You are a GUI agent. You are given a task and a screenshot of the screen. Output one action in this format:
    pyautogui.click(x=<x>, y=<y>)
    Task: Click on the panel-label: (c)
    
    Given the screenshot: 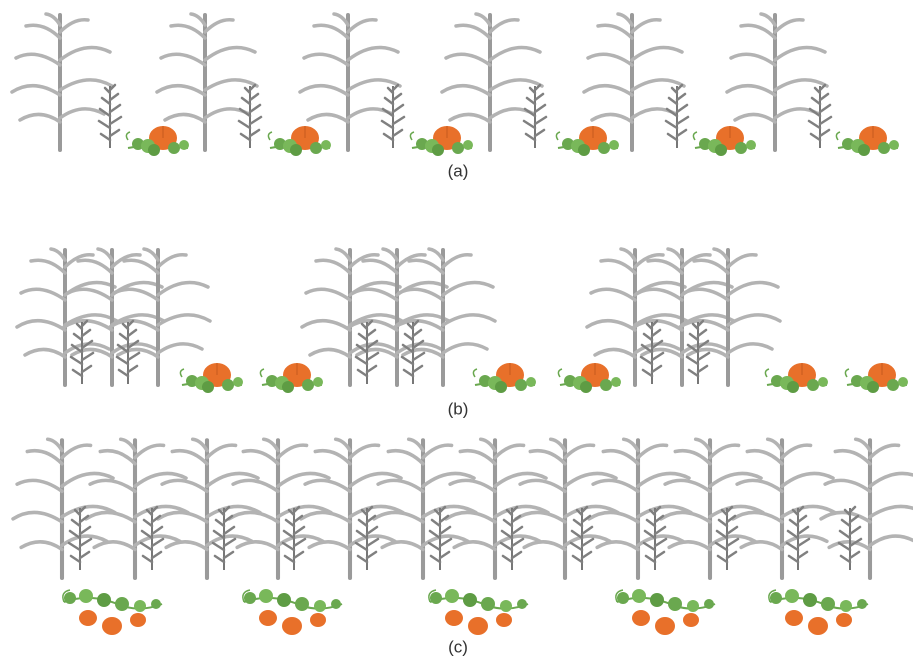 What is the action you would take?
    pyautogui.click(x=458, y=646)
    